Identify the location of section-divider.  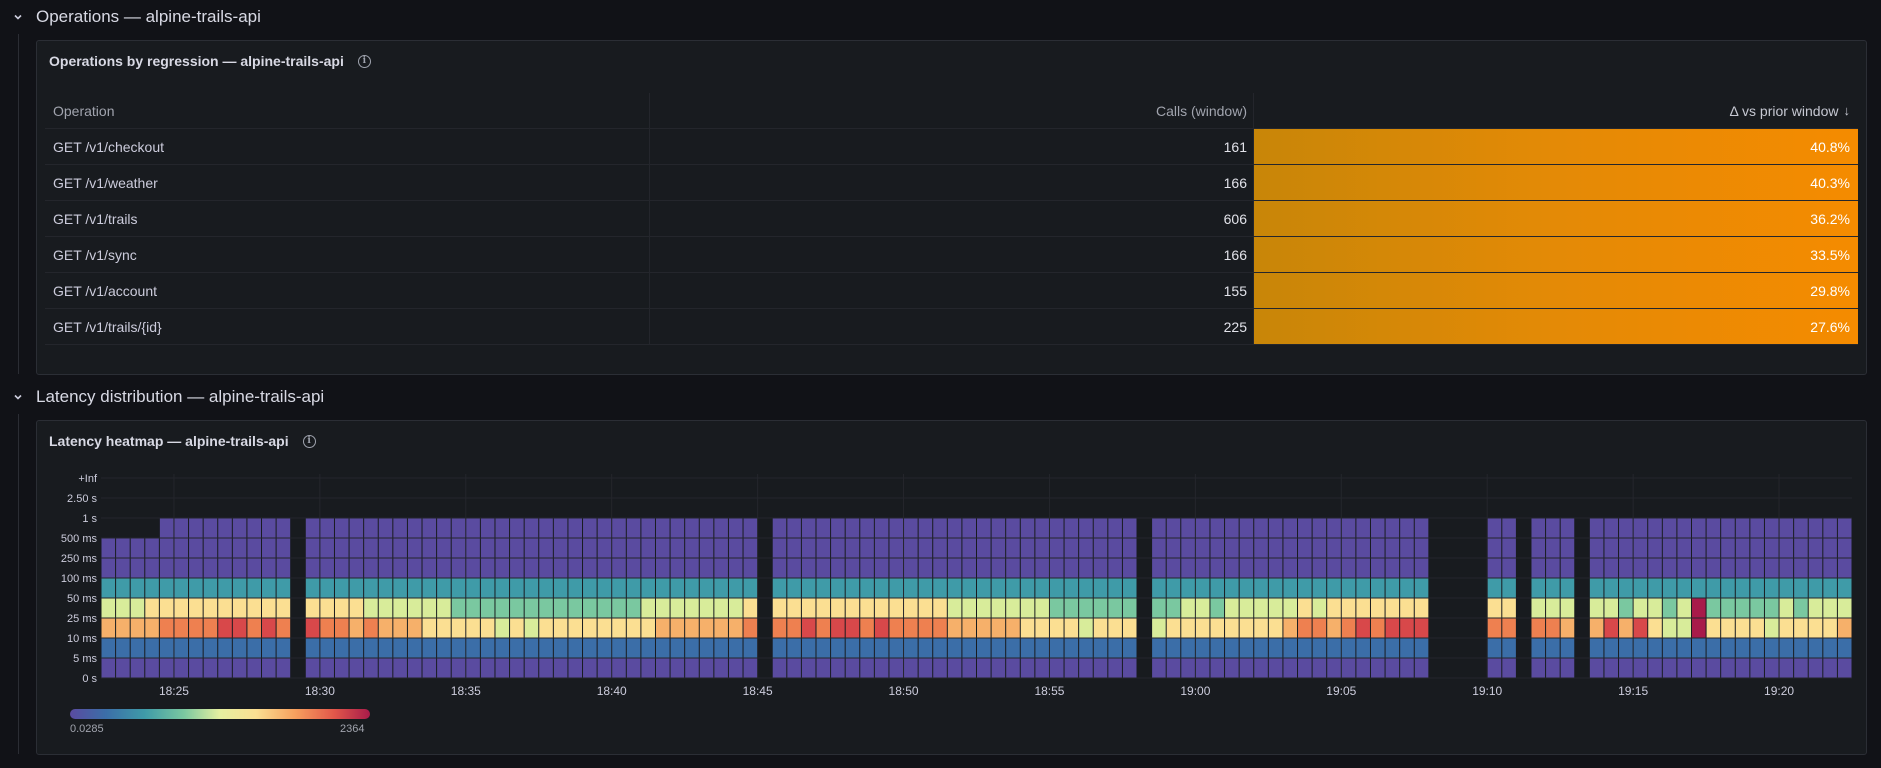
(18, 584).